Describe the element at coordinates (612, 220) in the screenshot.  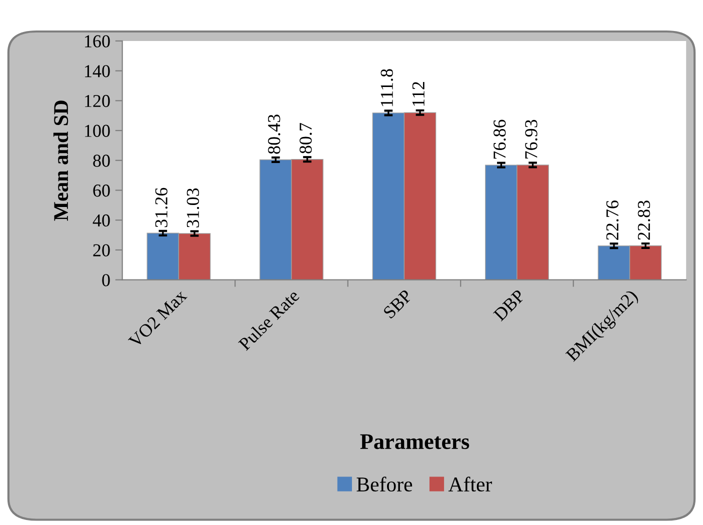
I see `data-label: 22.76` at that location.